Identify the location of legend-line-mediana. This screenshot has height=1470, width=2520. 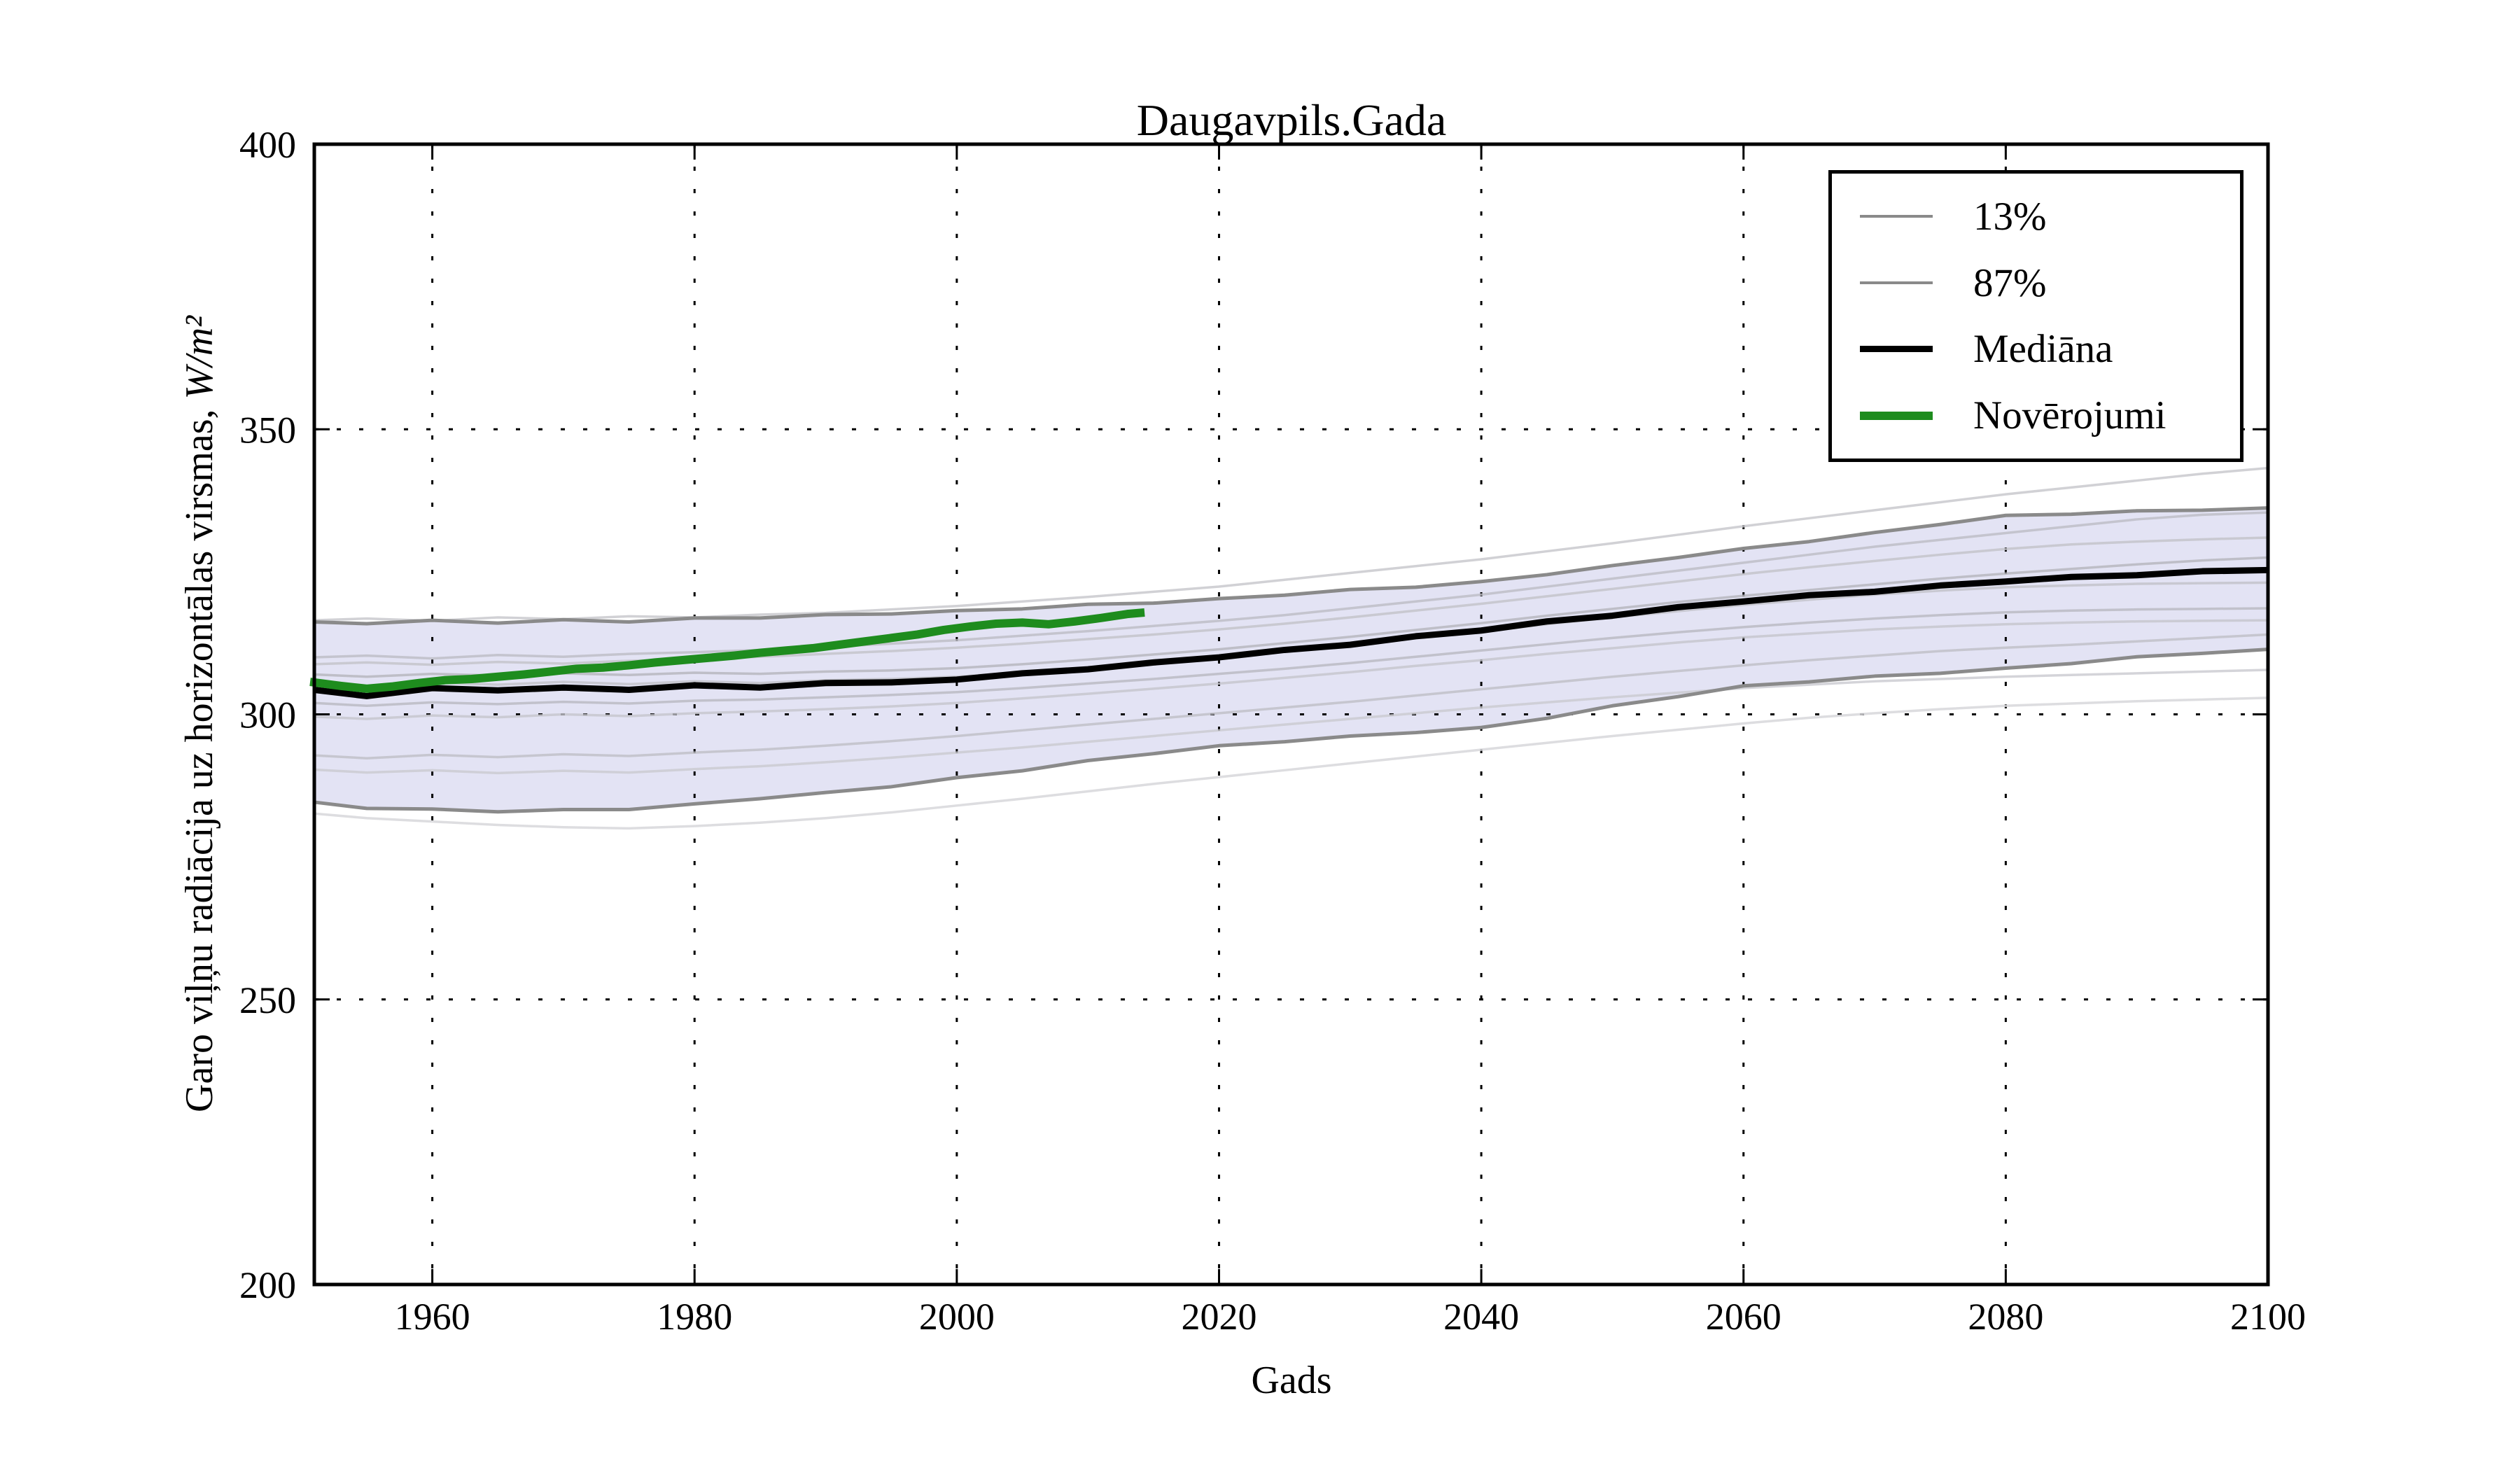
(1896, 349).